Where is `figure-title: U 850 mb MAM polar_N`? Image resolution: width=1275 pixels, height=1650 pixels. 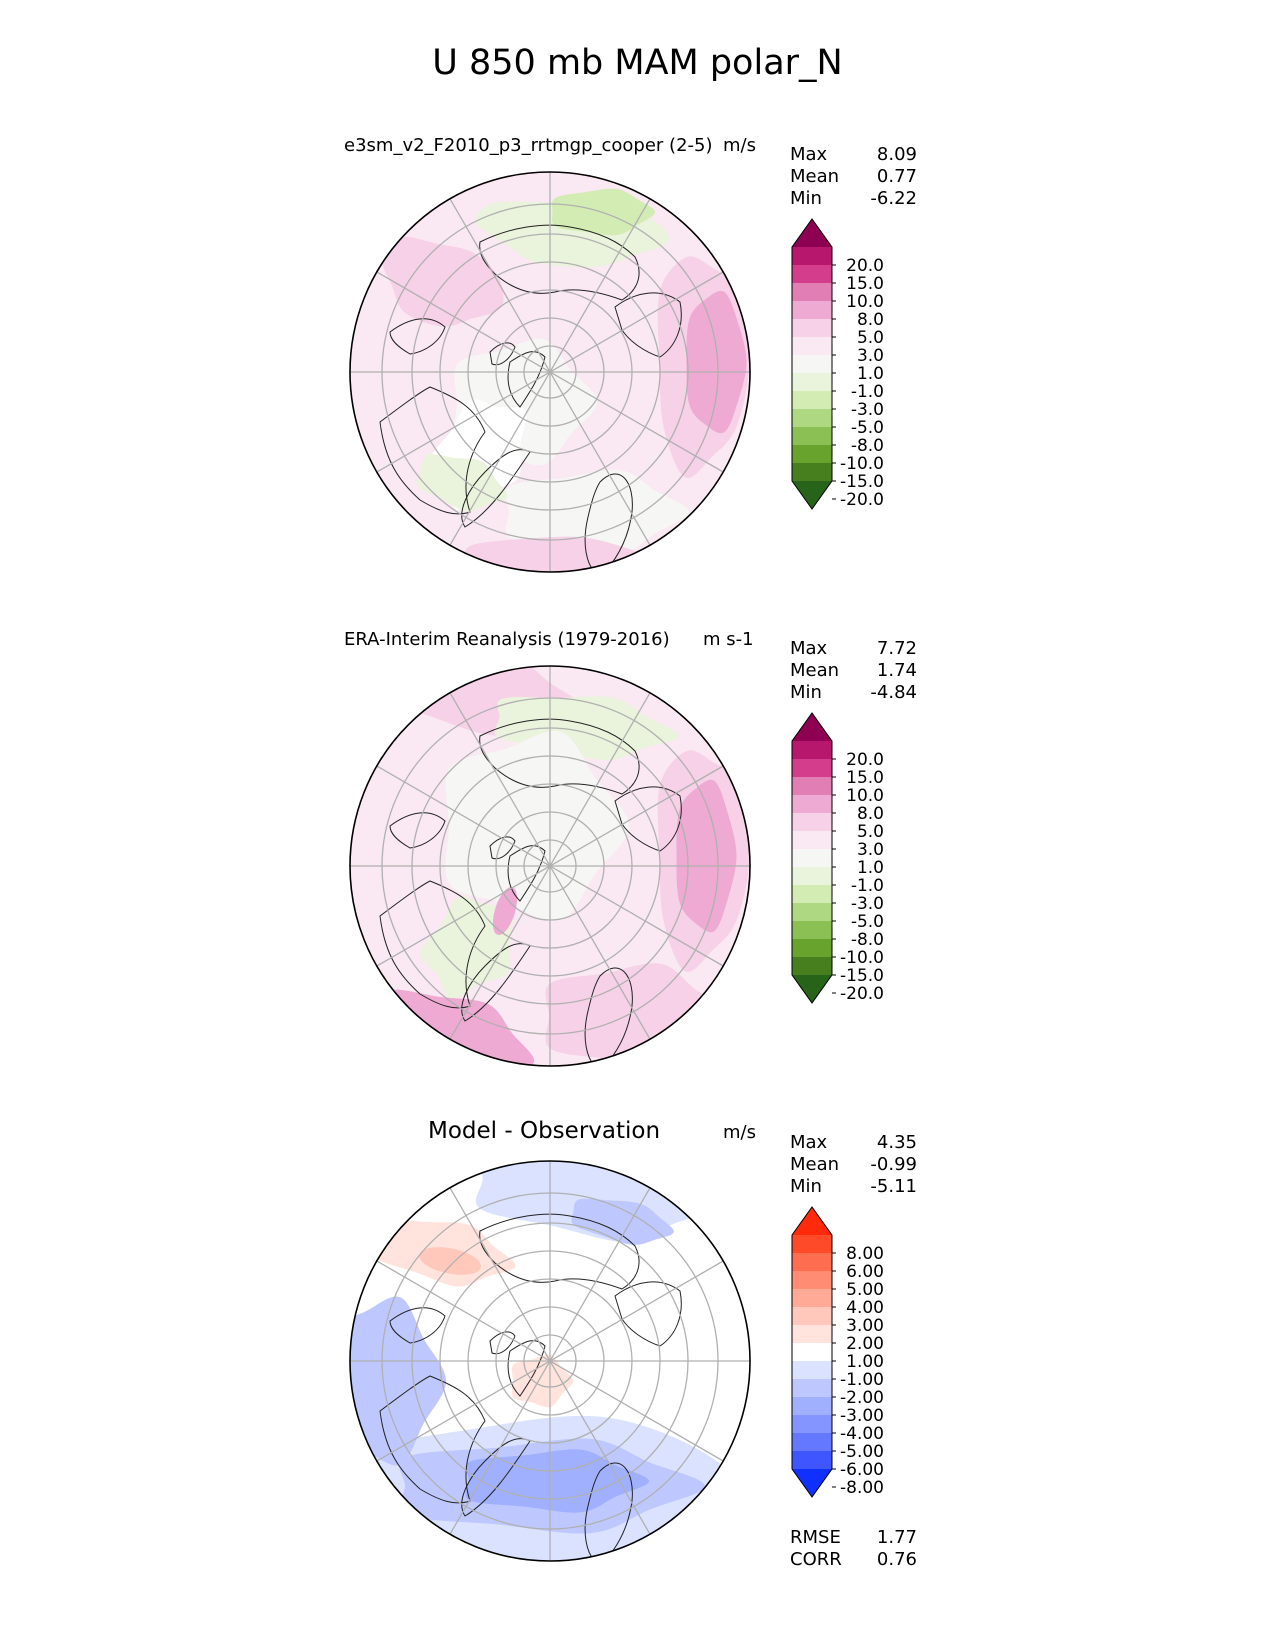 figure-title: U 850 mb MAM polar_N is located at coordinates (637, 63).